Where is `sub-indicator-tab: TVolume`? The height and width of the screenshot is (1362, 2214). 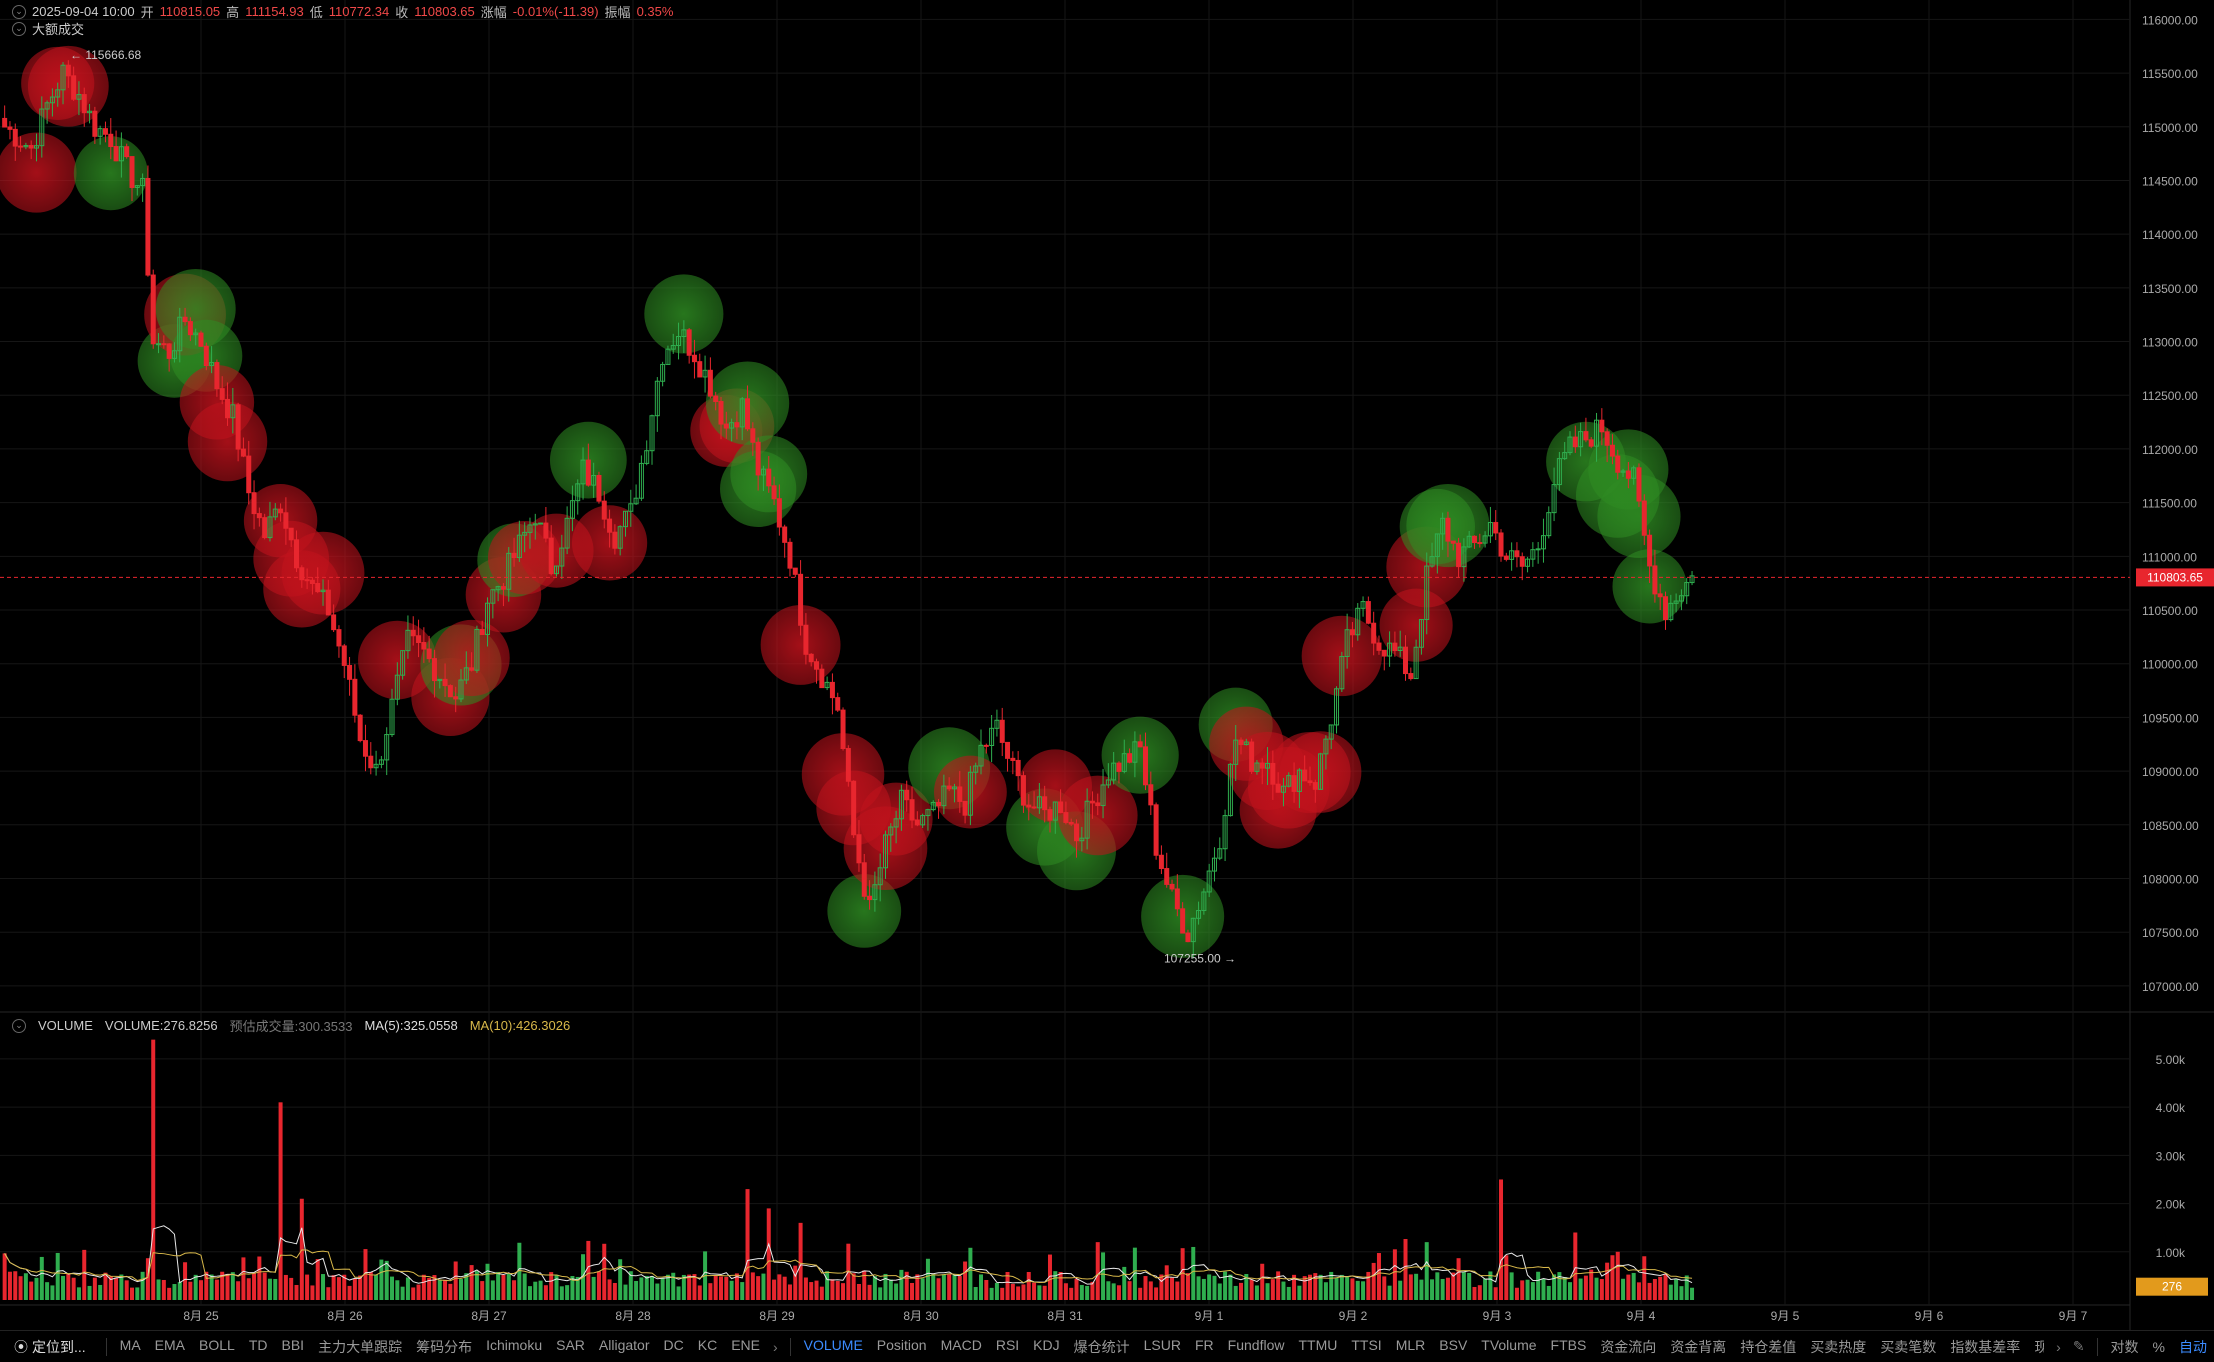 sub-indicator-tab: TVolume is located at coordinates (1509, 1344).